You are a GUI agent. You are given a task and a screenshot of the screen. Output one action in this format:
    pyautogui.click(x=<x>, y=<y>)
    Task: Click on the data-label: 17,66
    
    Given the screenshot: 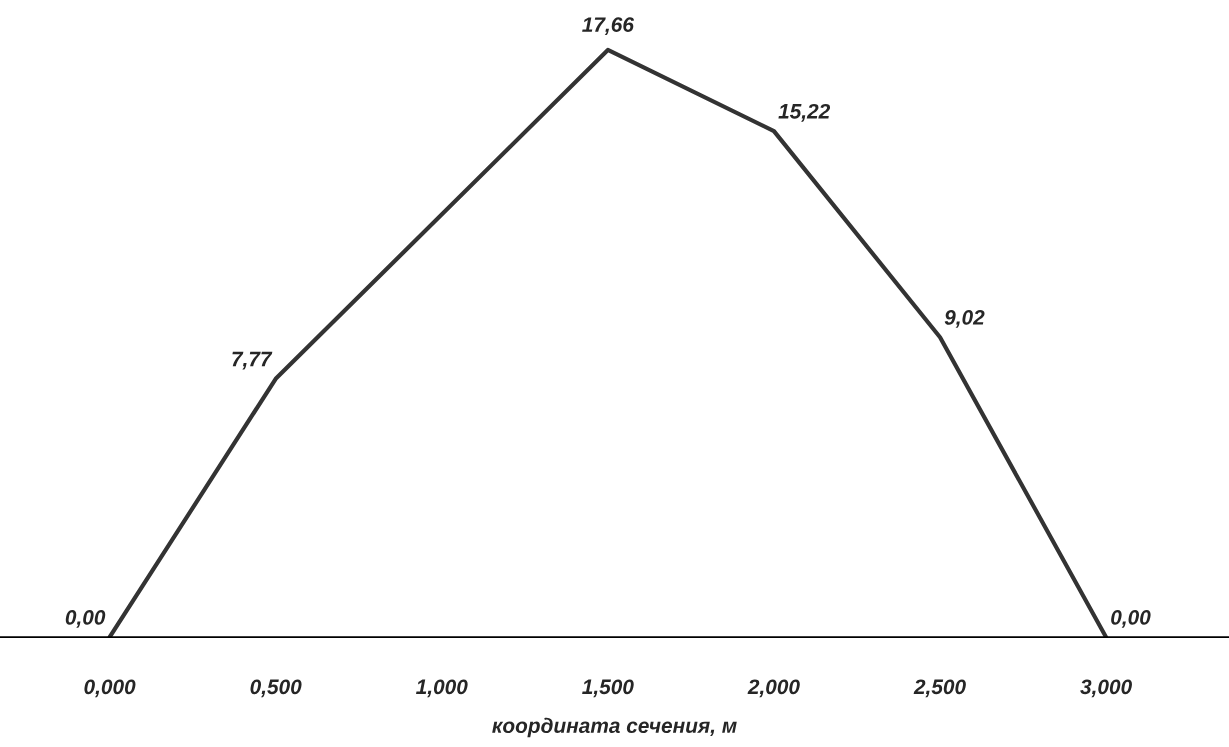 What is the action you would take?
    pyautogui.click(x=608, y=26)
    